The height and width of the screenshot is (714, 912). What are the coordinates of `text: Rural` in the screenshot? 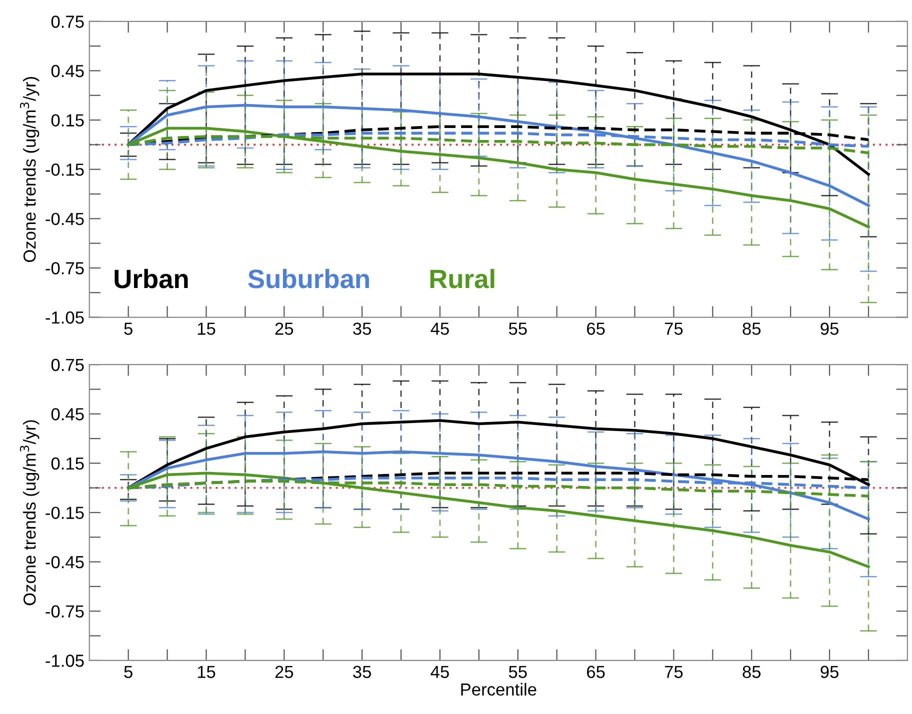 It's located at (462, 278).